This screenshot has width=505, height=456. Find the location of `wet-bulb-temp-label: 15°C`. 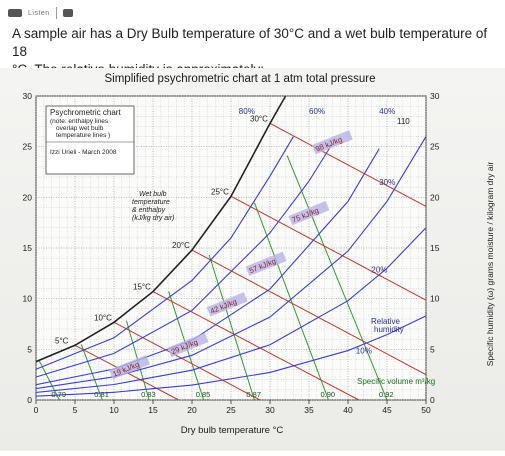

wet-bulb-temp-label: 15°C is located at coordinates (142, 287).